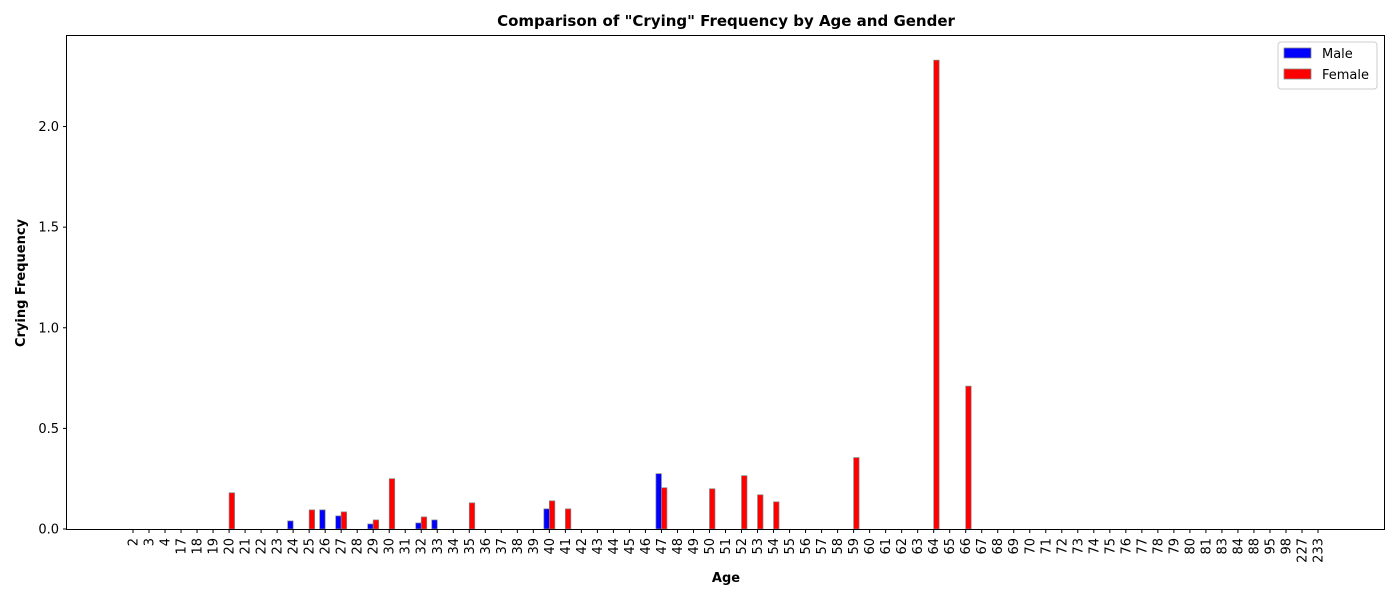 This screenshot has height=600, width=1400. What do you see at coordinates (678, 546) in the screenshot?
I see `x-tick-label: 48` at bounding box center [678, 546].